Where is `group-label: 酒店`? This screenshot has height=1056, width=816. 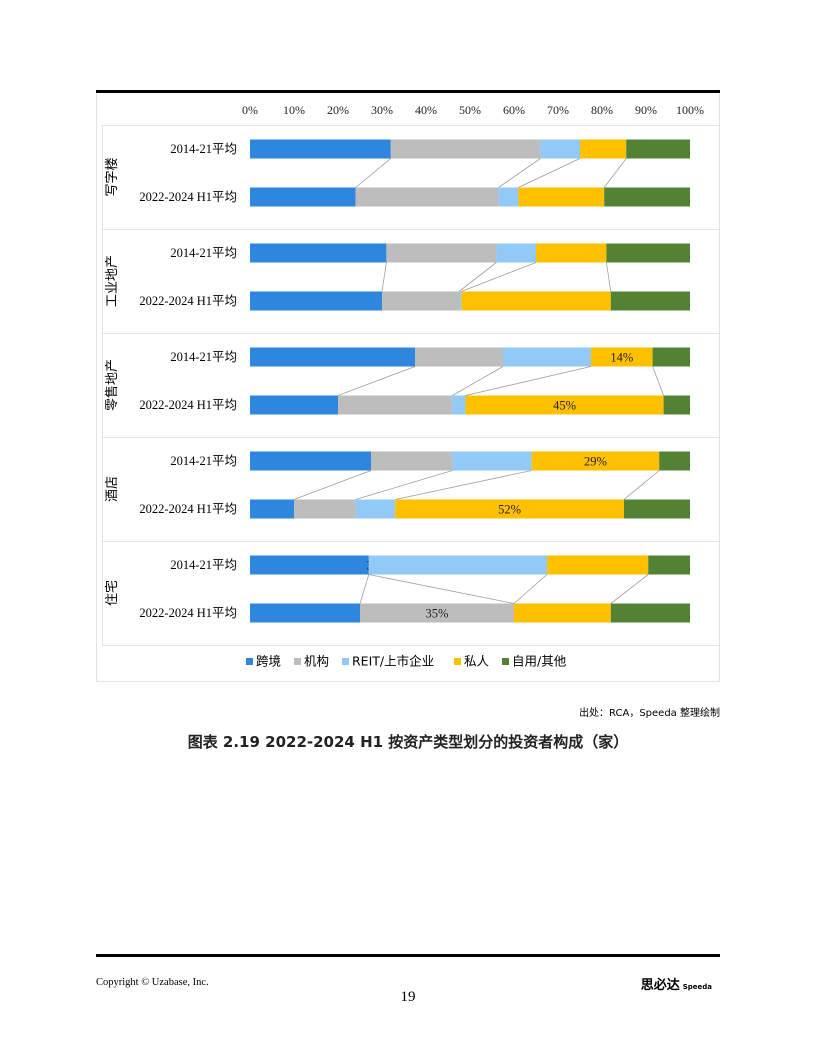 group-label: 酒店 is located at coordinates (112, 489).